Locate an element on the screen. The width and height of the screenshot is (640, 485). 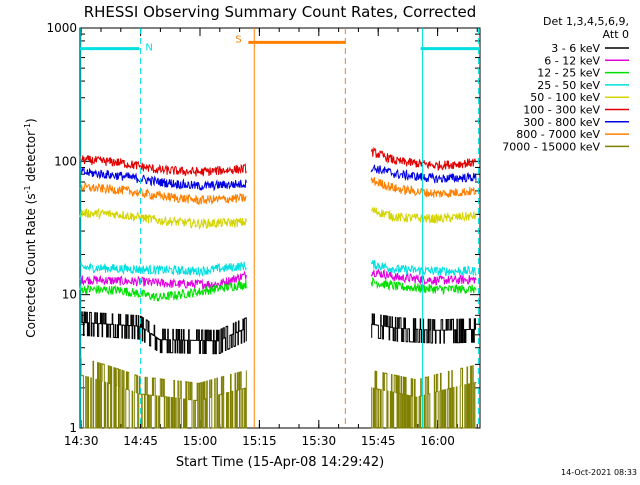
x-tick-label: 14:45 is located at coordinates (140, 441).